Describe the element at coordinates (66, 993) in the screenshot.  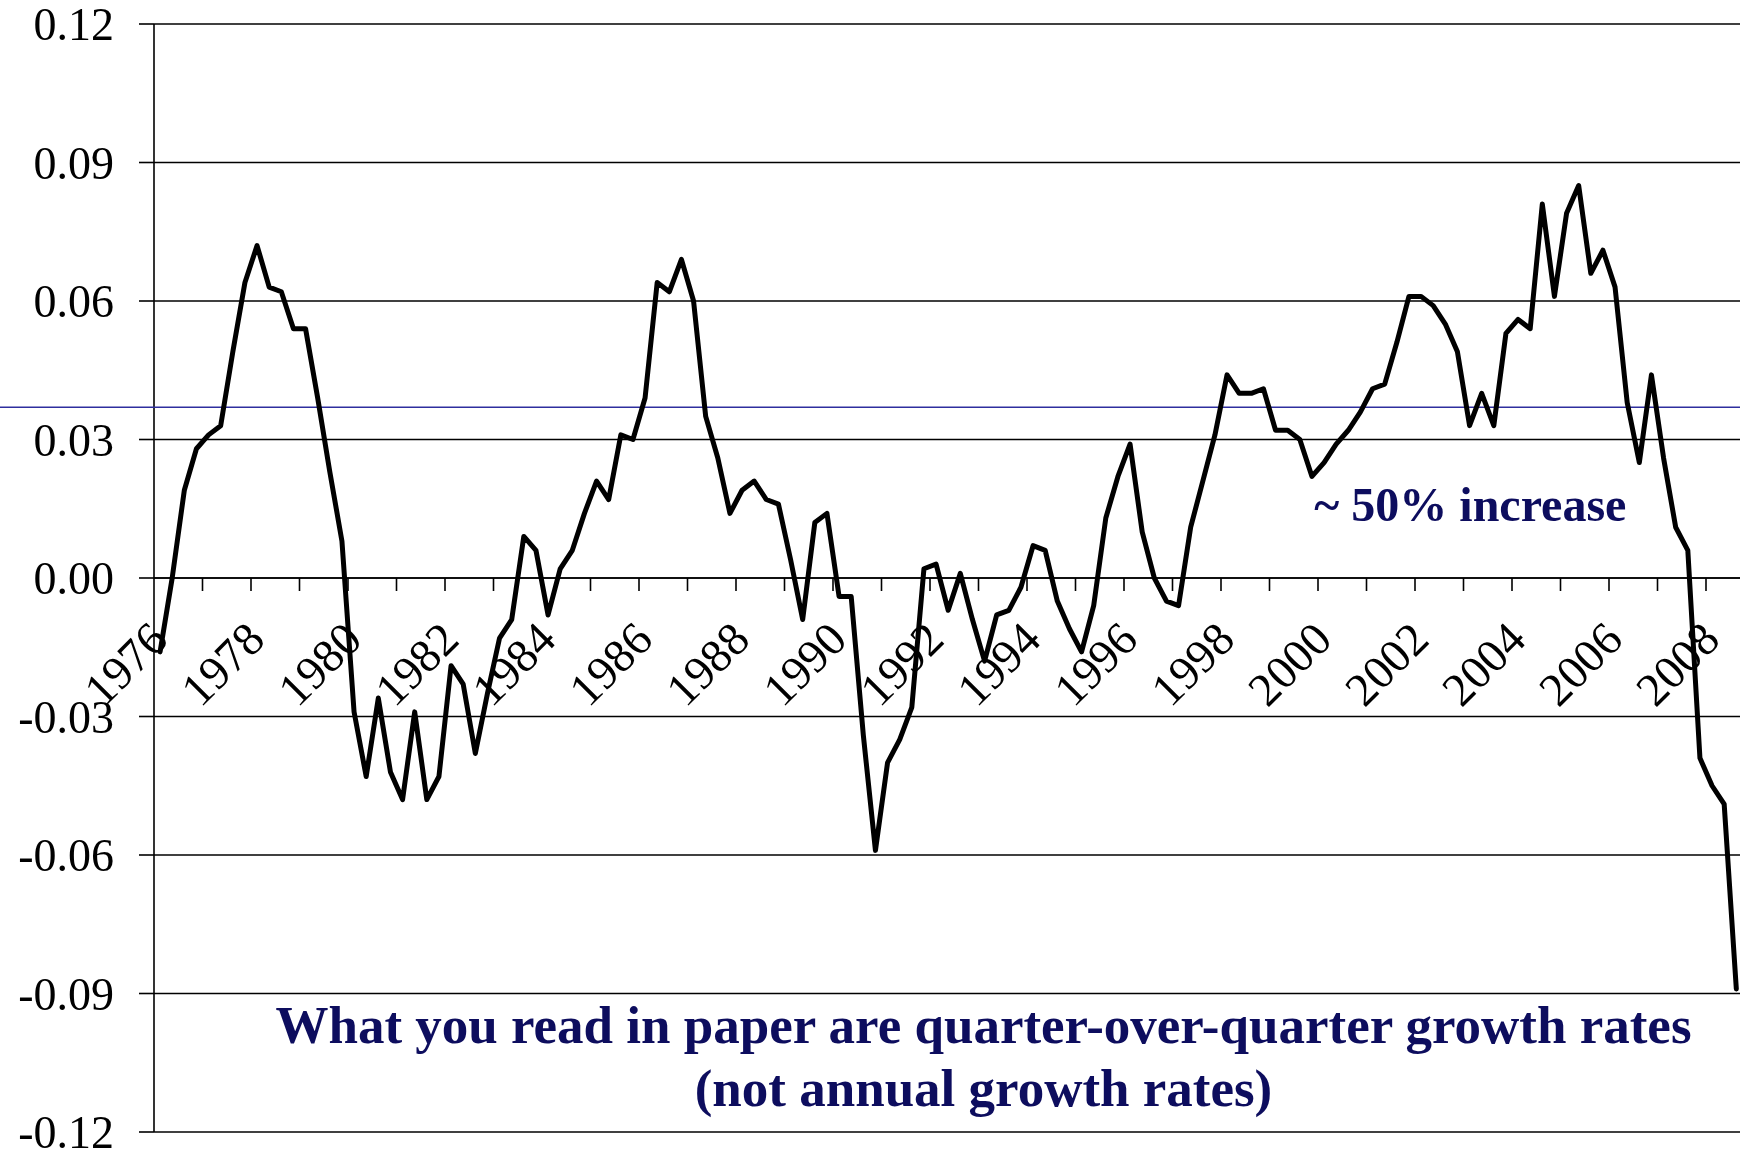
I see `y-tick-label: -0.09` at that location.